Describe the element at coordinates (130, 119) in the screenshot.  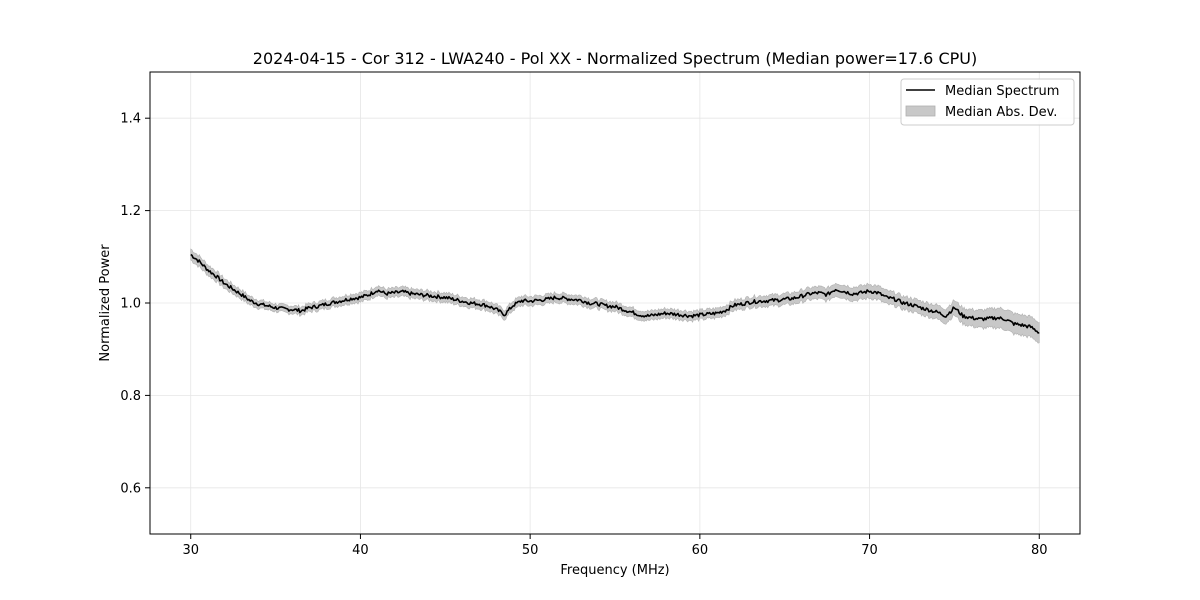
I see `y-tick-label: 1.4` at that location.